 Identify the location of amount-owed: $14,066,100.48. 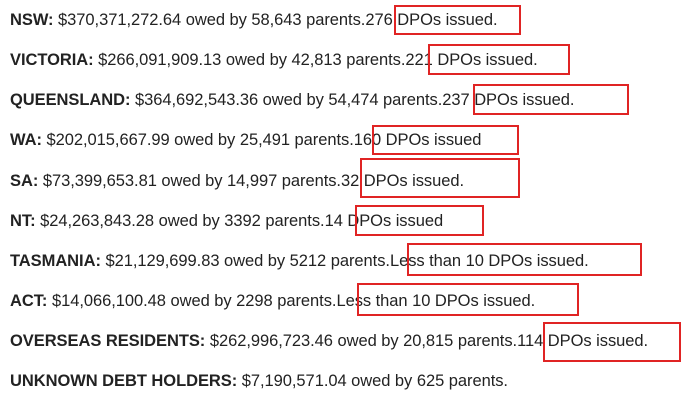
(108, 301).